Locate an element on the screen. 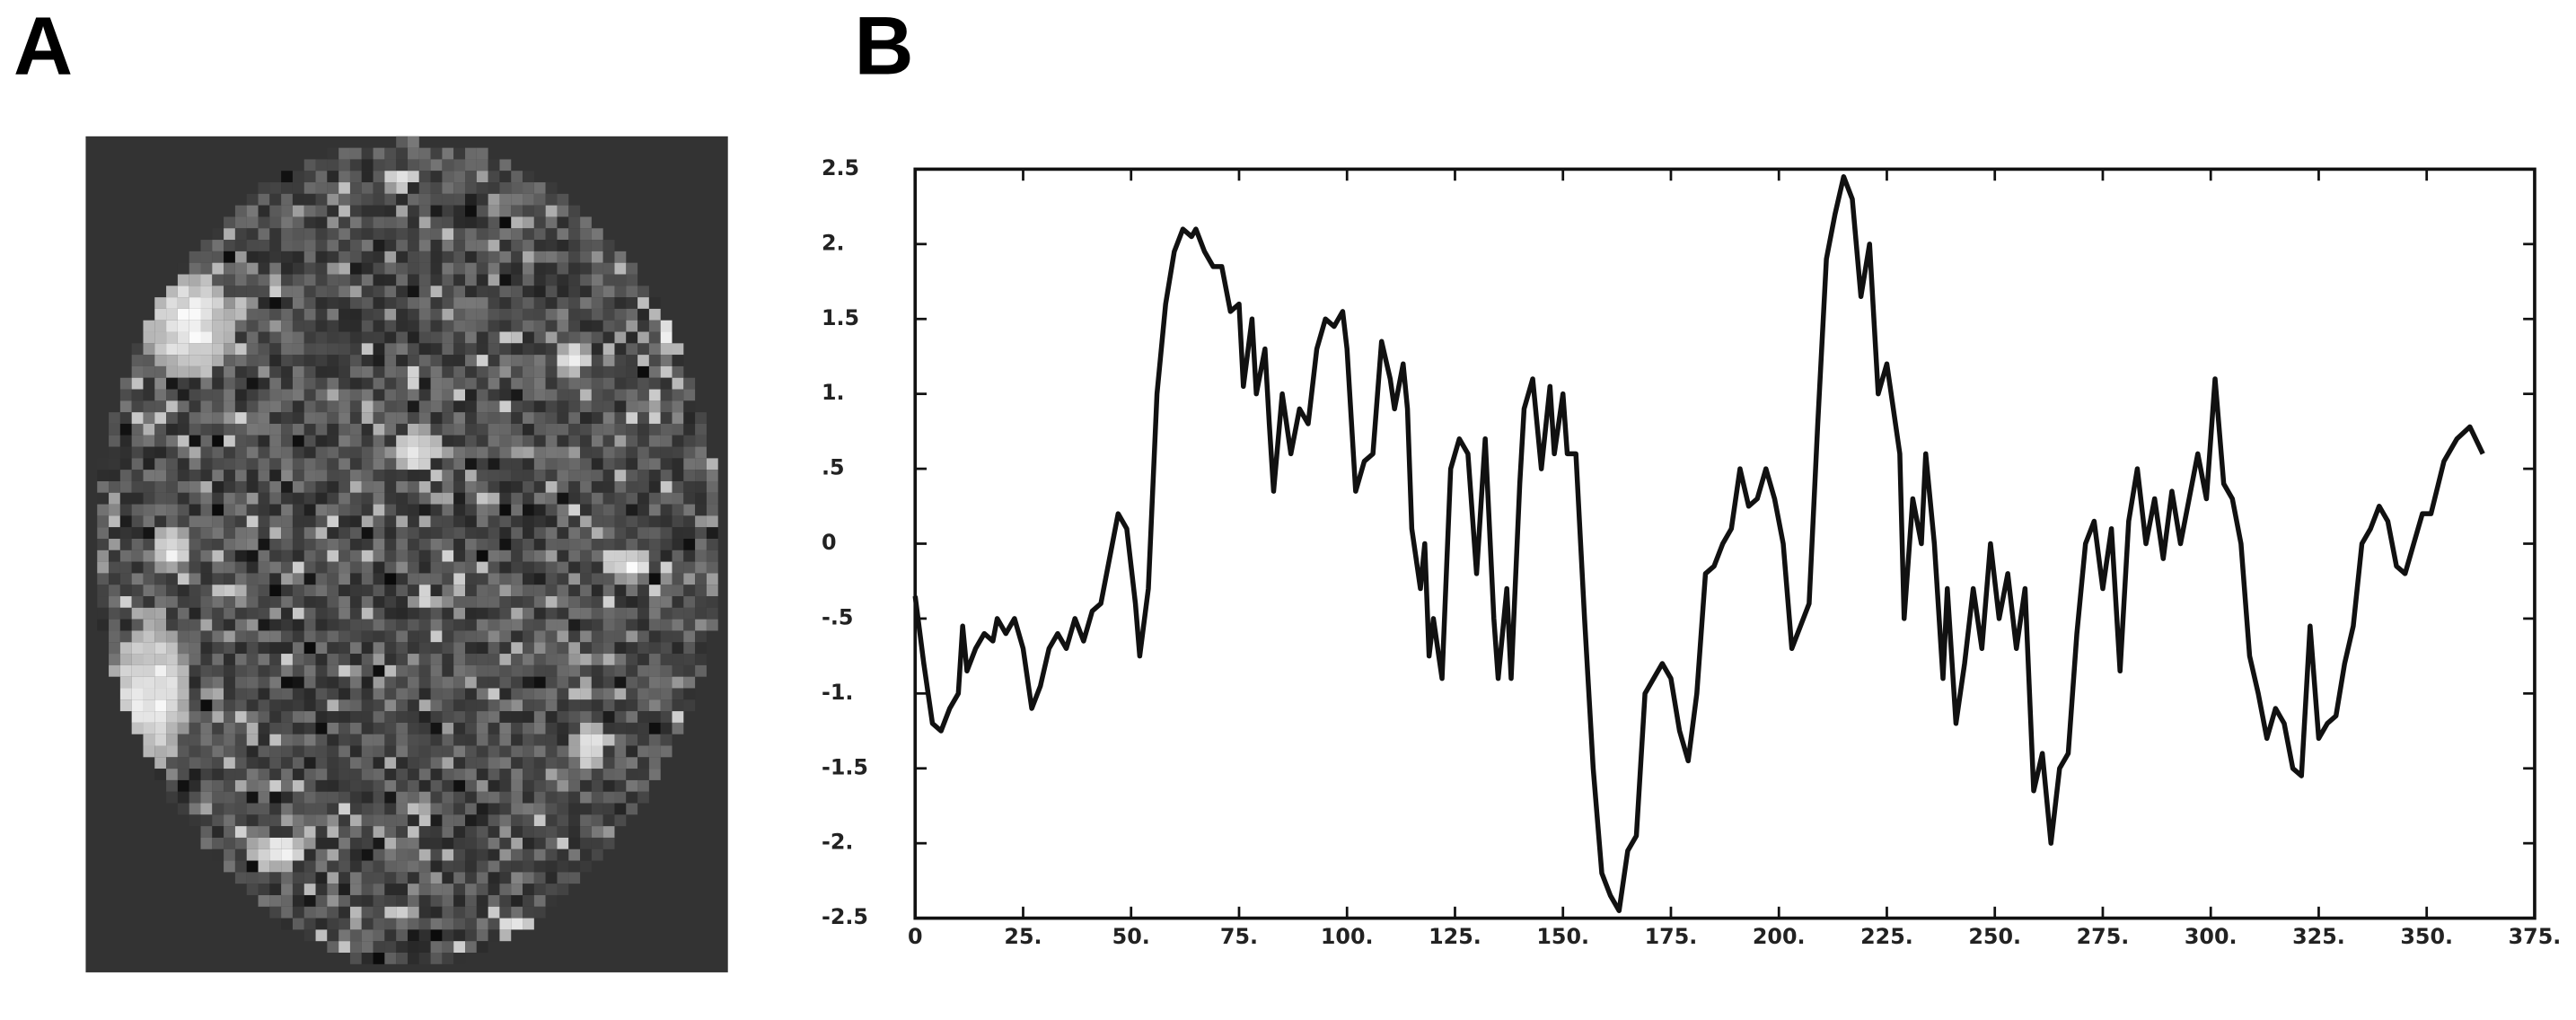 This screenshot has width=2576, height=1020. y-tick-label: 2. is located at coordinates (833, 242).